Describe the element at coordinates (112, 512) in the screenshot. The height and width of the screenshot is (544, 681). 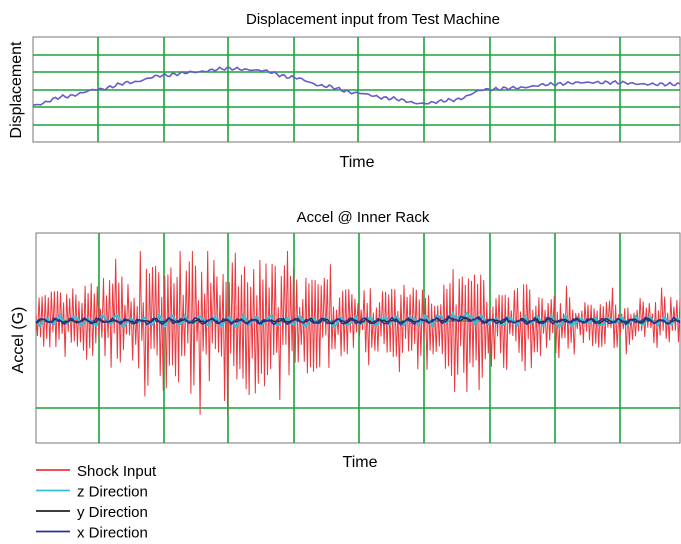
I see `legend-label: y Direction` at that location.